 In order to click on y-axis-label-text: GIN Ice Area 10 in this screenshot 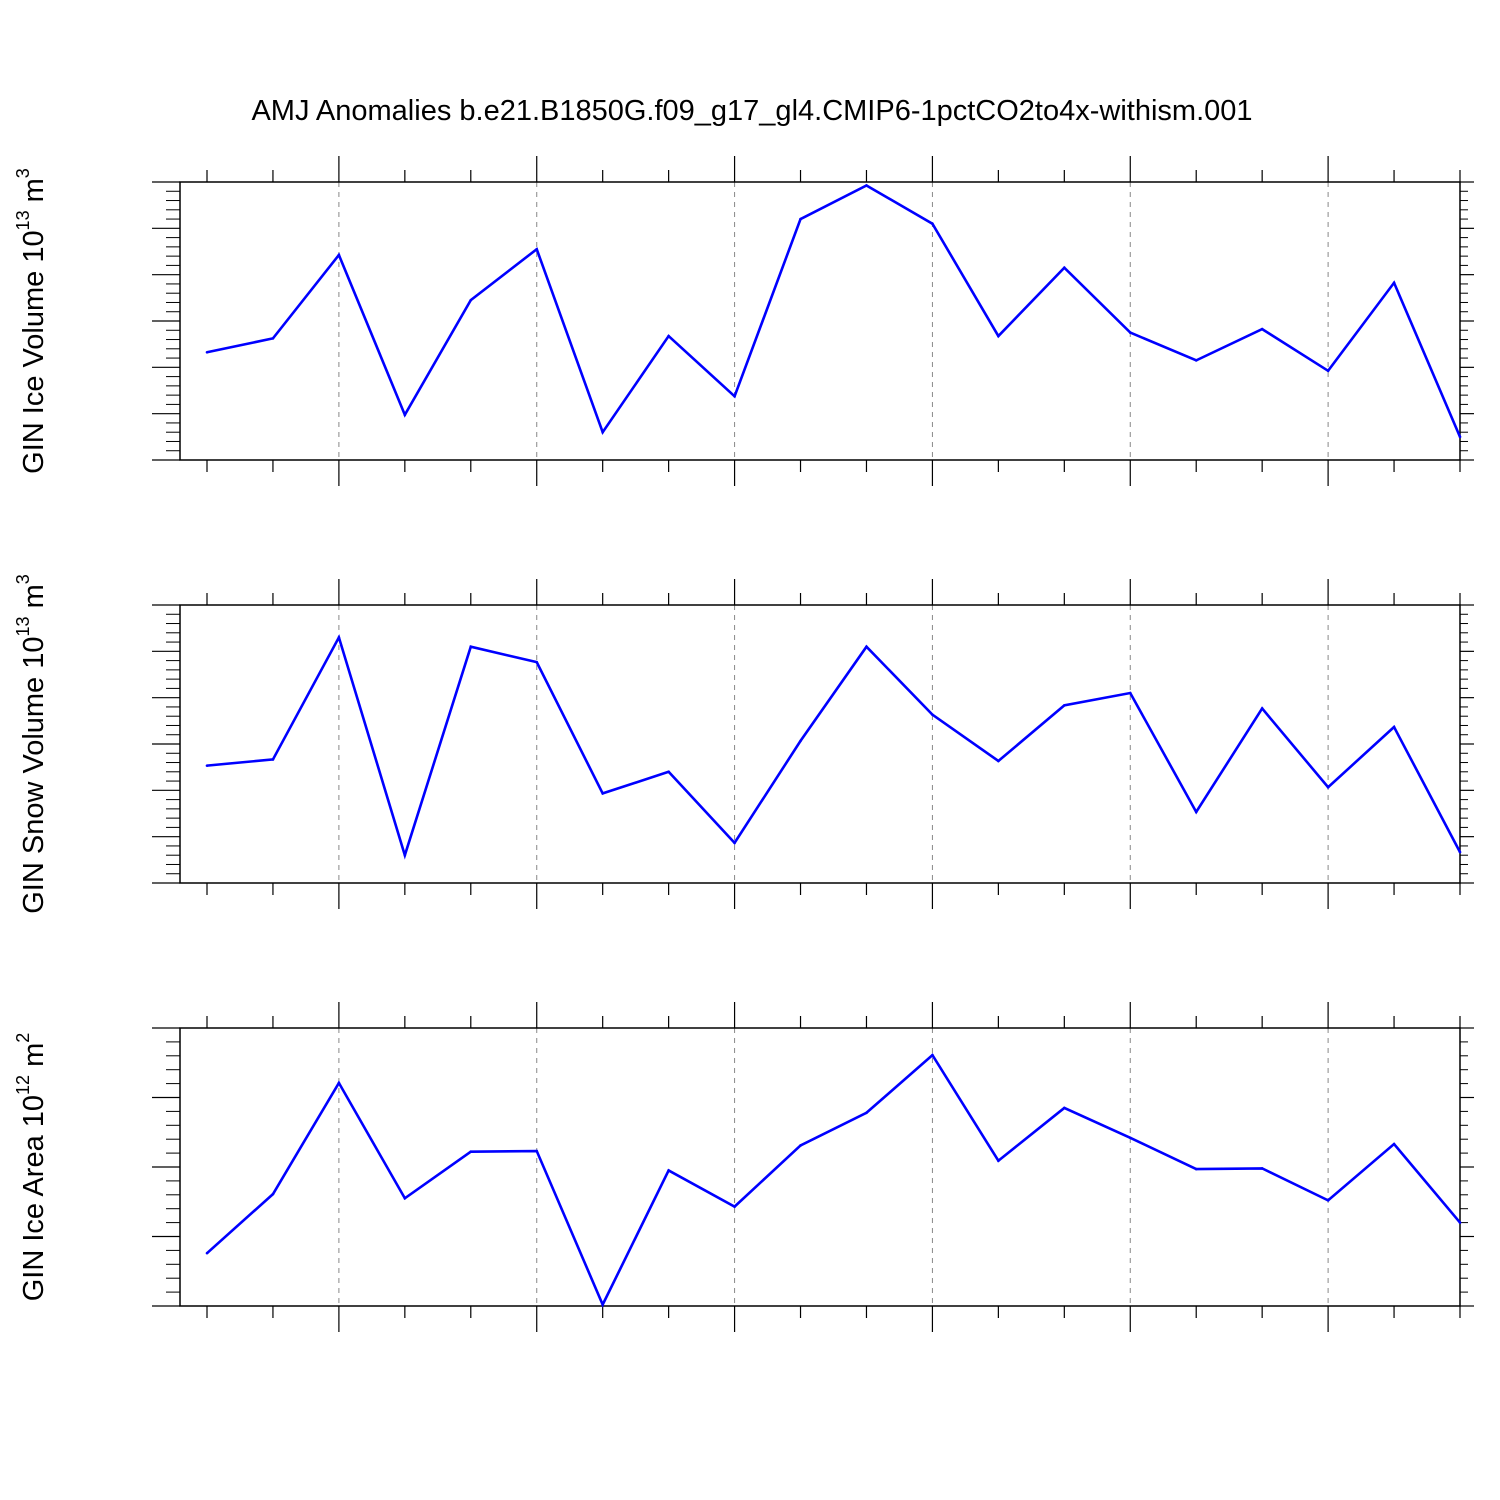, I will do `click(34, 1198)`.